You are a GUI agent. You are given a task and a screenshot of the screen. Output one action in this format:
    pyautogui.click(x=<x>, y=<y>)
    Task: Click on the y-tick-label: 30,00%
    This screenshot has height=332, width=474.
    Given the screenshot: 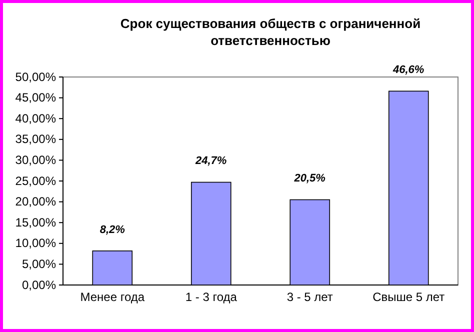 What is the action you would take?
    pyautogui.click(x=35, y=160)
    